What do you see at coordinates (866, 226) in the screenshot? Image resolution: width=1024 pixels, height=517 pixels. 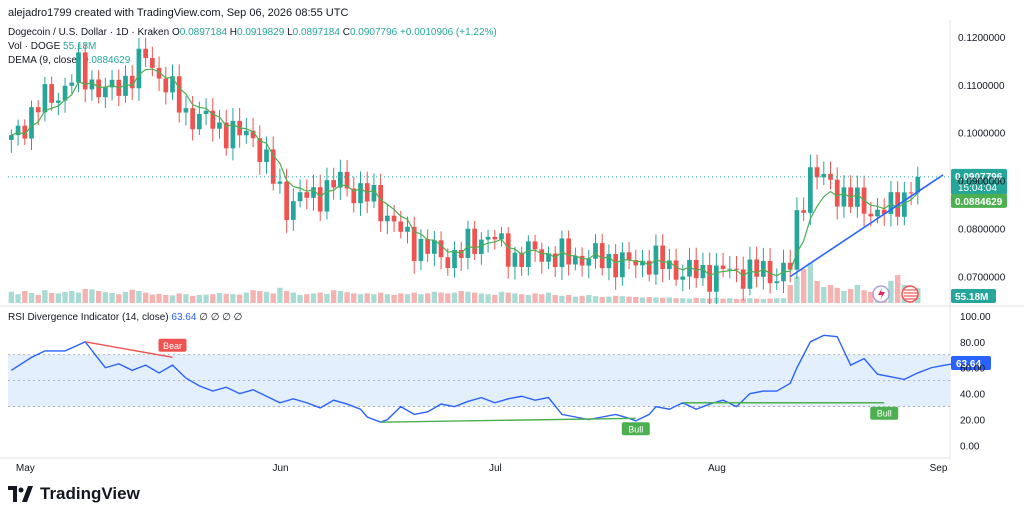 I see `trendline` at bounding box center [866, 226].